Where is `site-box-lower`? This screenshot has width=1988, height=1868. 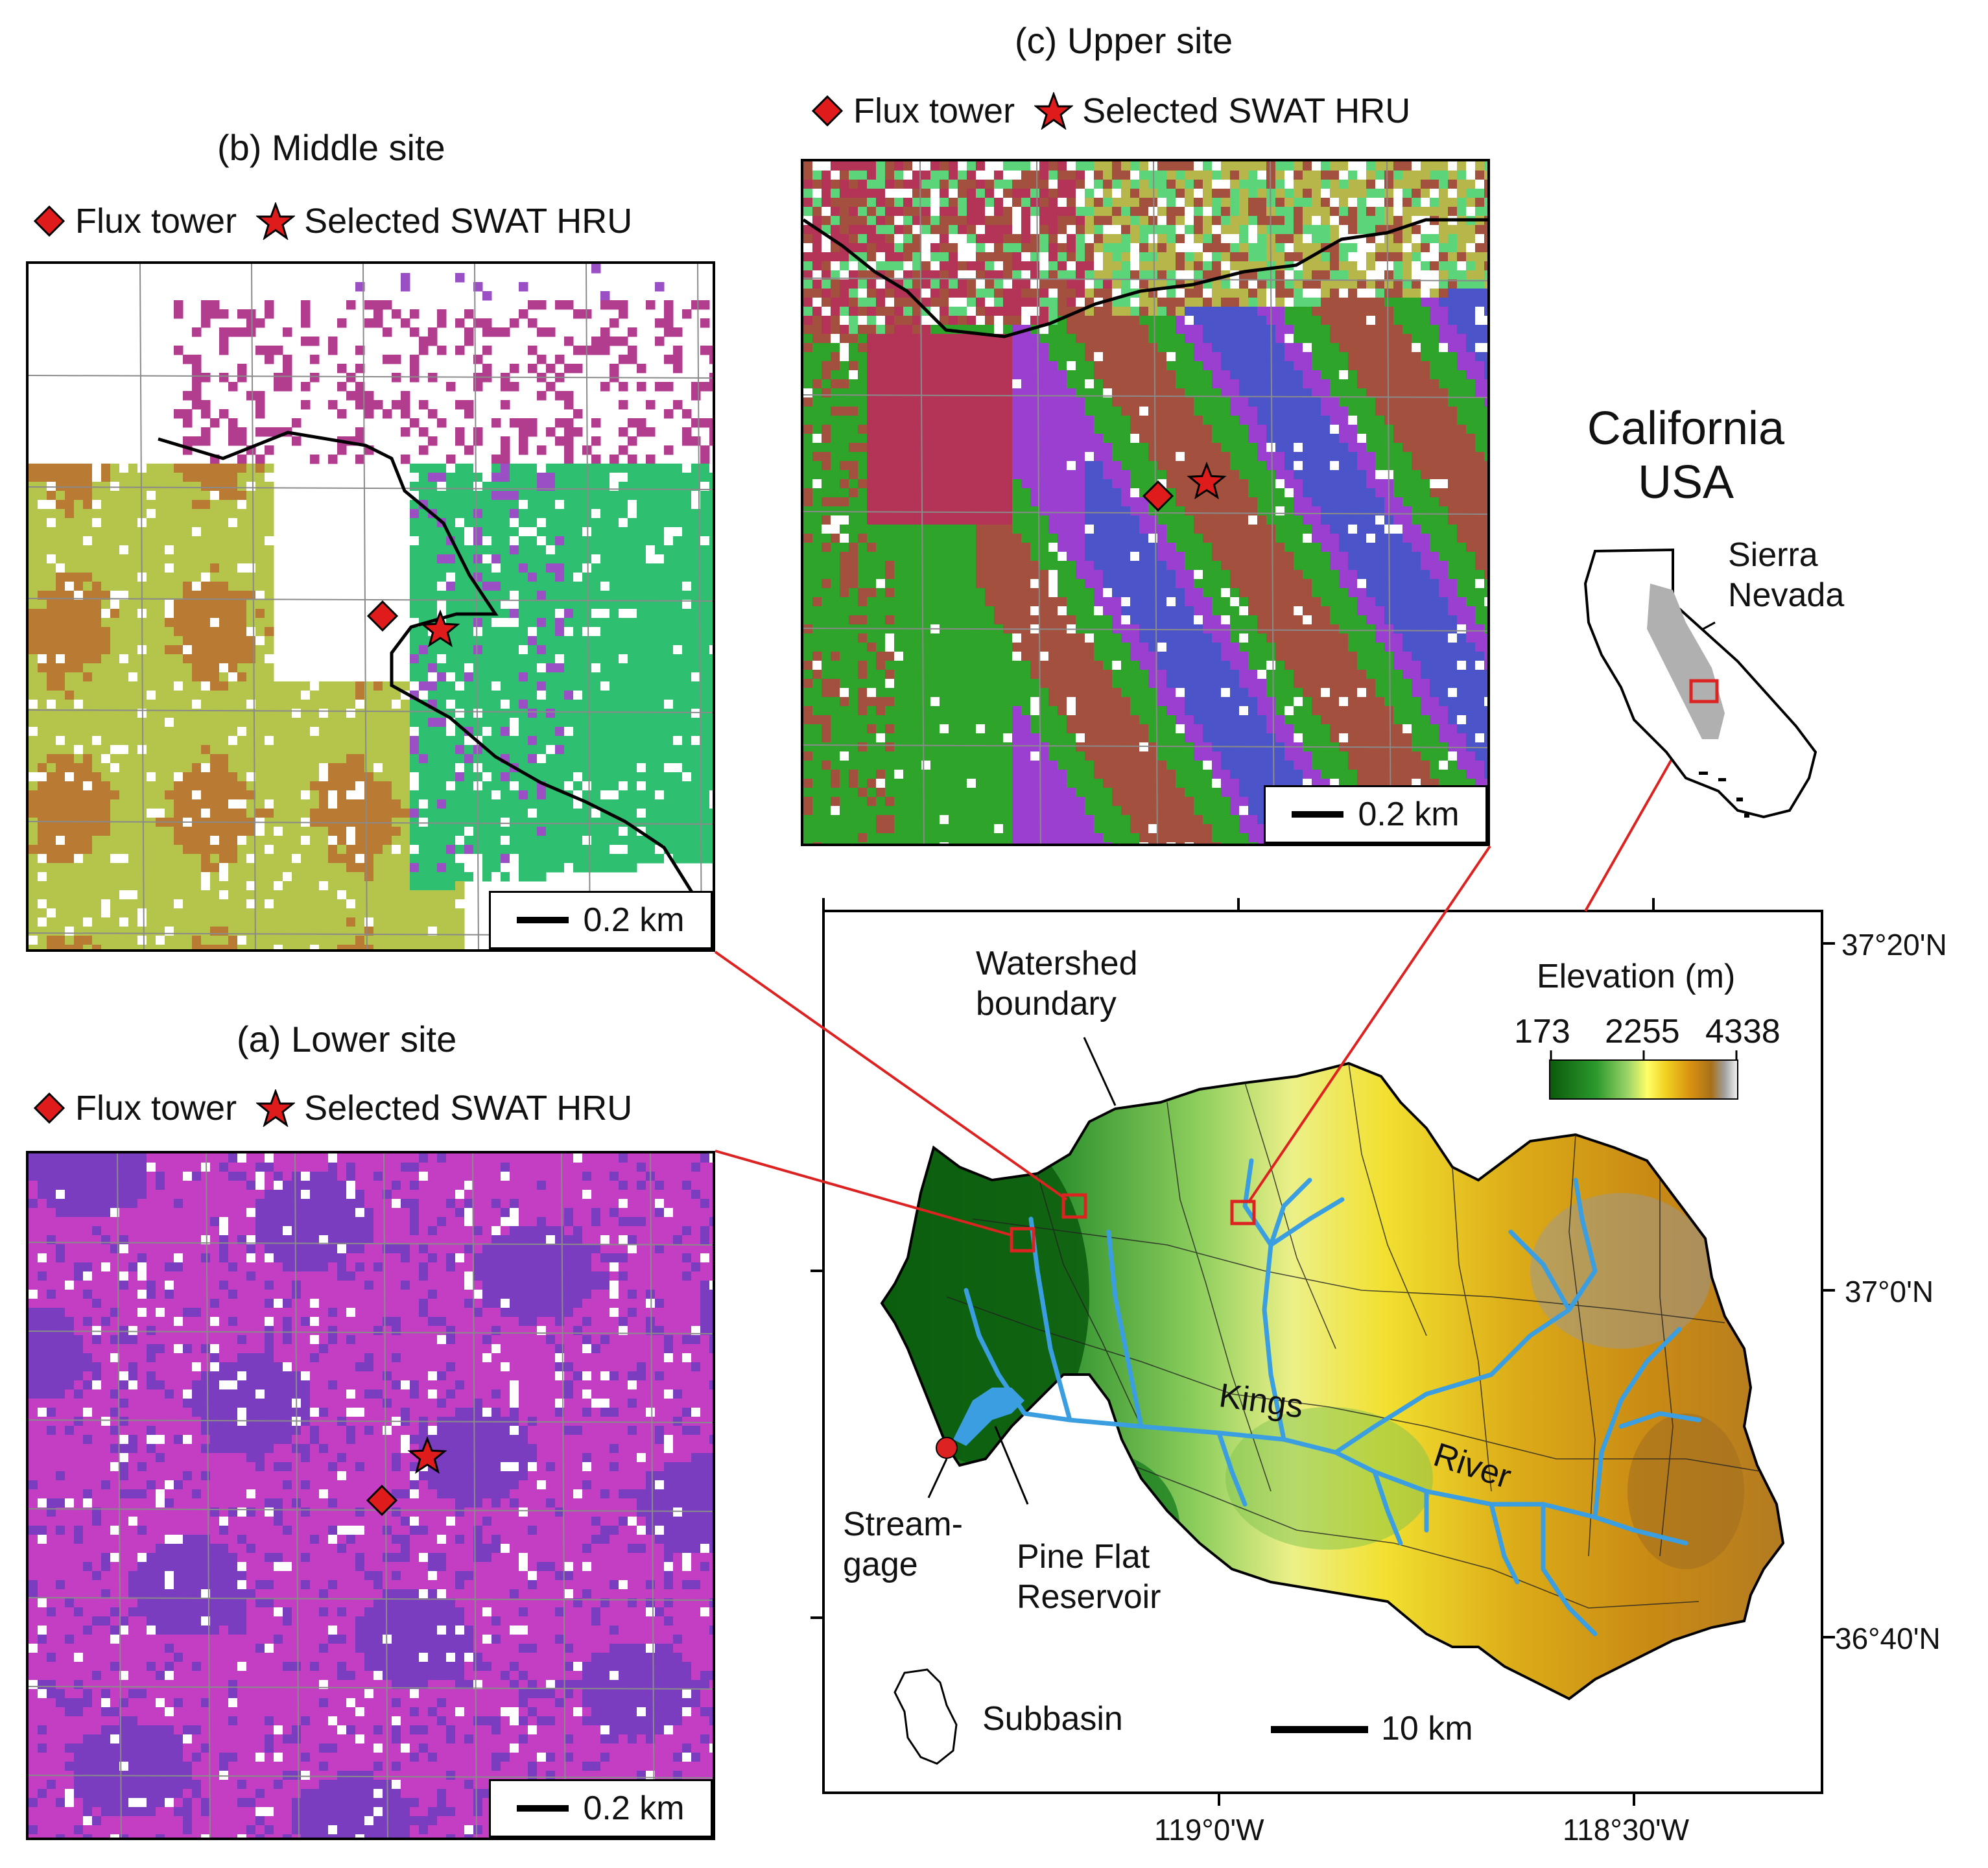
site-box-lower is located at coordinates (1022, 1240).